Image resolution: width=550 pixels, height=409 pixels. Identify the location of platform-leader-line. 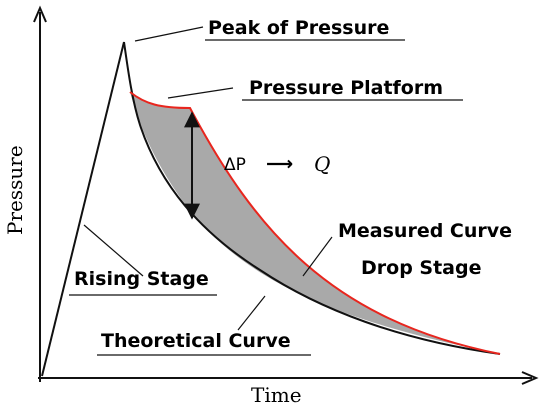
(200, 93).